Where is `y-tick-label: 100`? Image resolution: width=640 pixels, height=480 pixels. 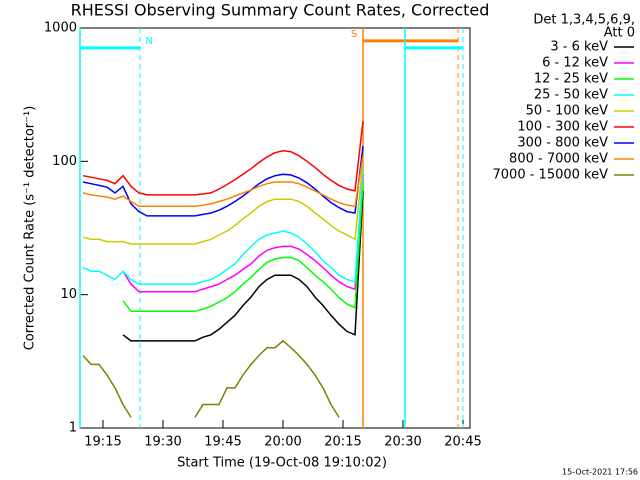
y-tick-label: 100 is located at coordinates (64, 161).